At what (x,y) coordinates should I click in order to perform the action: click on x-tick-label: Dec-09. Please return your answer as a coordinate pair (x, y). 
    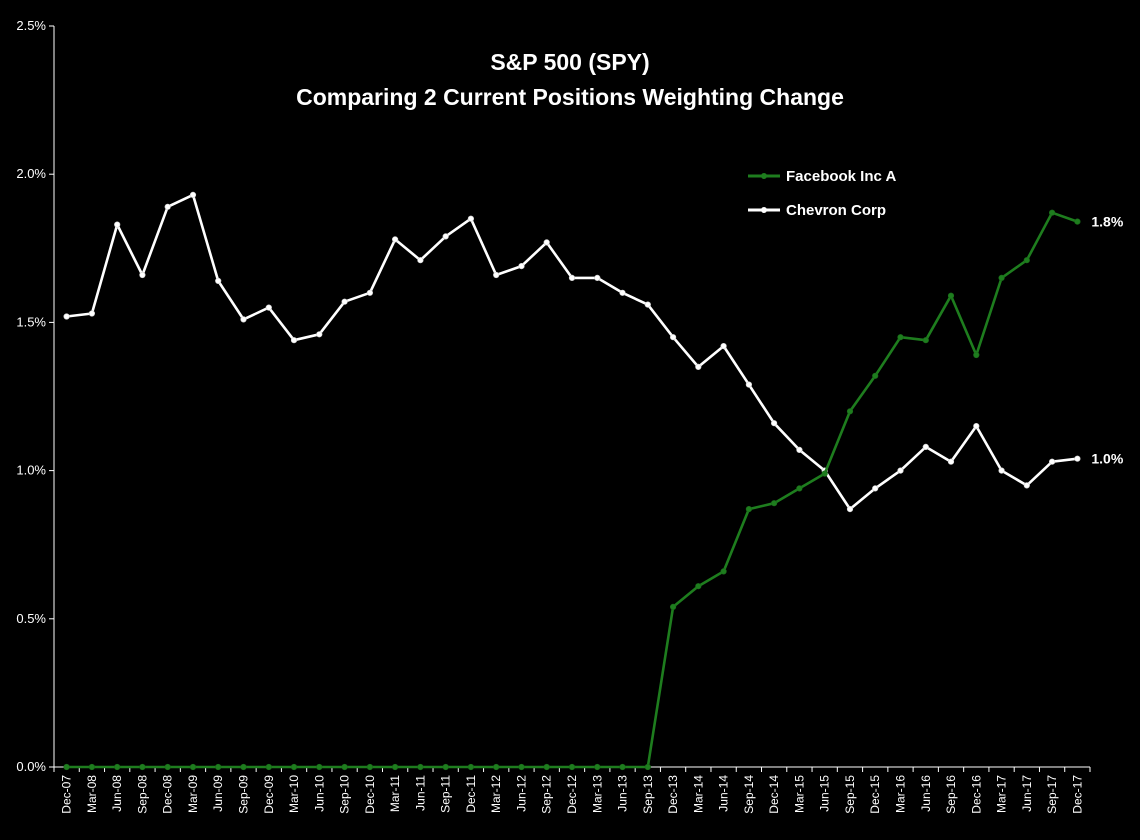
    Looking at the image, I should click on (269, 794).